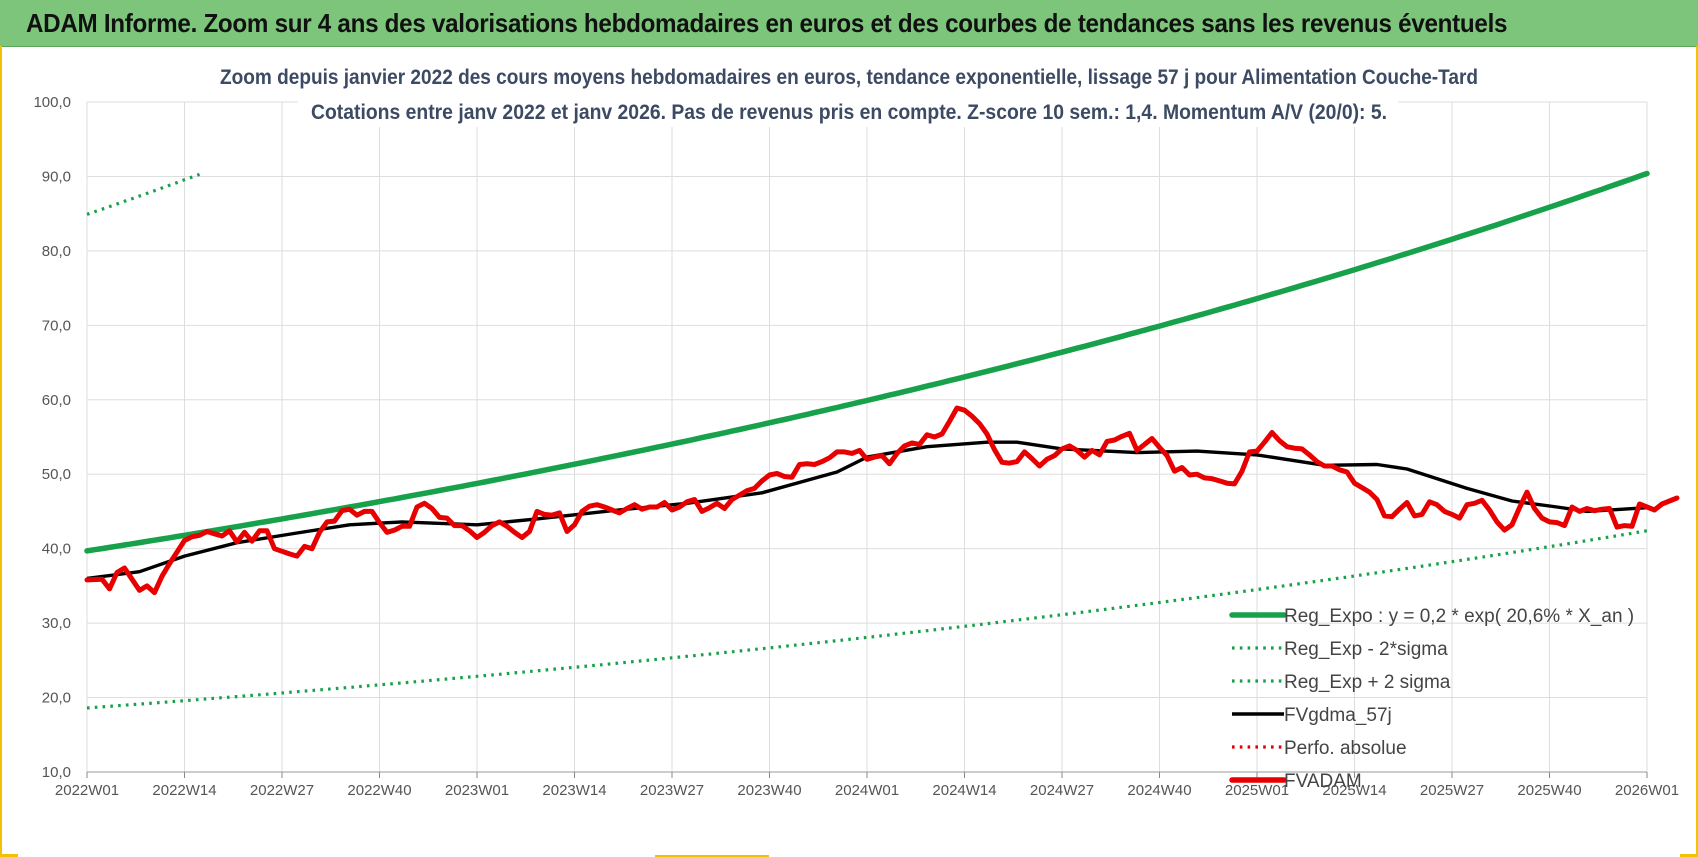 This screenshot has width=1698, height=857. Describe the element at coordinates (87, 790) in the screenshot. I see `x-tick-label: 2022W01` at that location.